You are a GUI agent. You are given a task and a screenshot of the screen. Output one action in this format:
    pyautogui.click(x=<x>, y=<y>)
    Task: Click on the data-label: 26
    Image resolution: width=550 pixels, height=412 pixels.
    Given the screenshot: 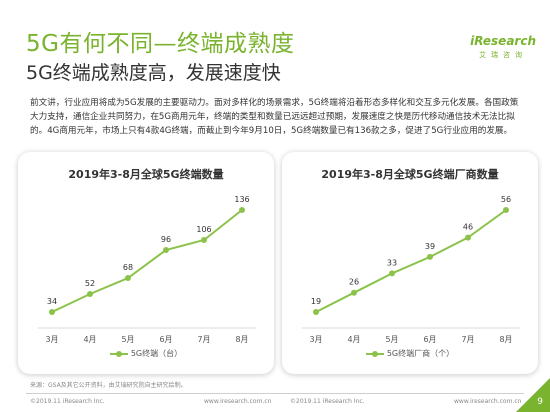 What is the action you would take?
    pyautogui.click(x=354, y=282)
    